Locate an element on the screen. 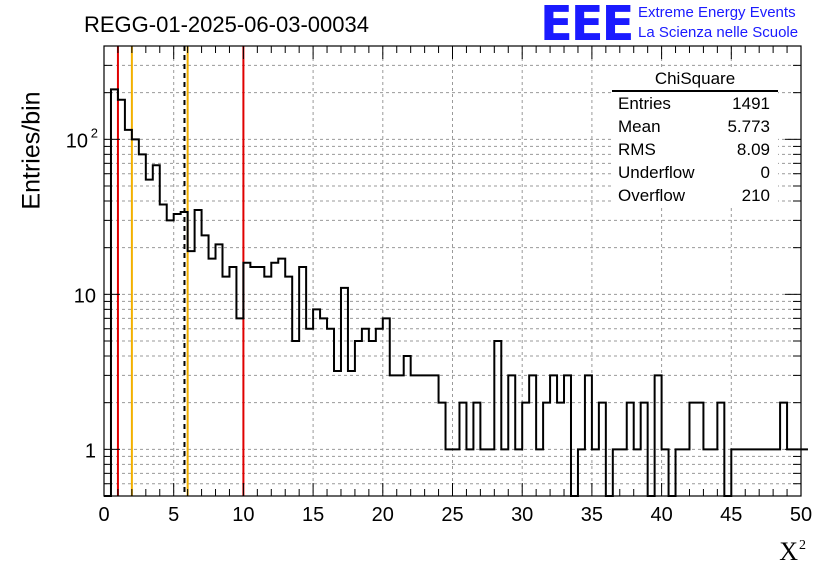  x-tick-label: 45 is located at coordinates (731, 515).